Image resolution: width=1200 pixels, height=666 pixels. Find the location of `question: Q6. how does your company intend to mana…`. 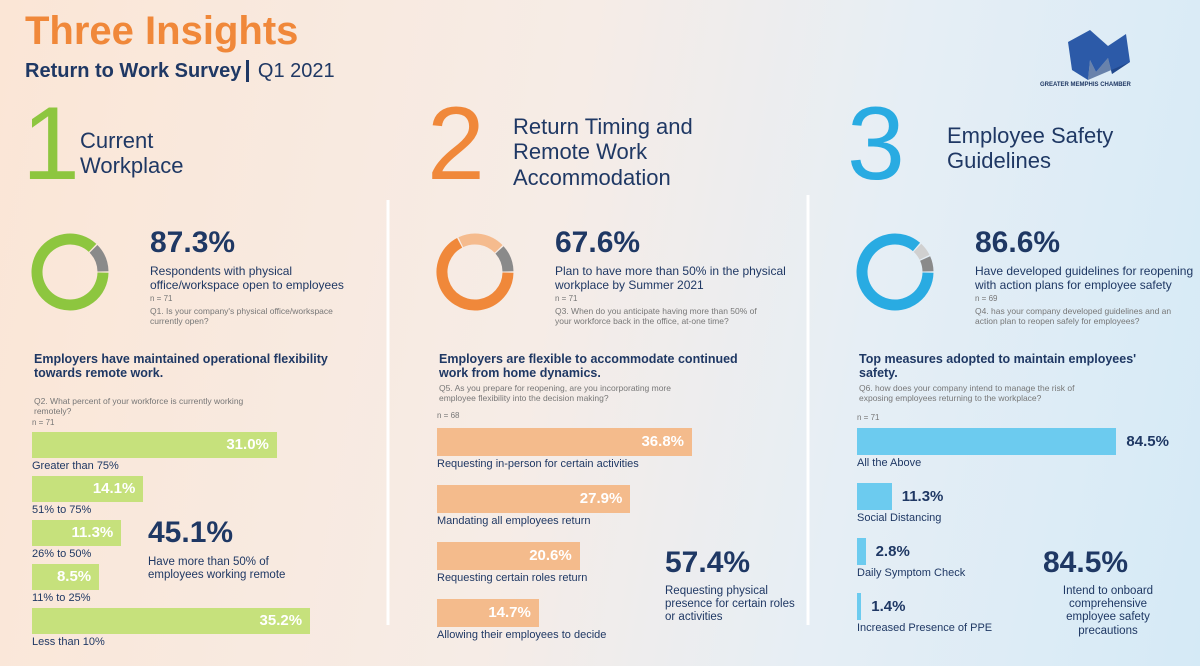

question: Q6. how does your company intend to mana… is located at coordinates (967, 393).